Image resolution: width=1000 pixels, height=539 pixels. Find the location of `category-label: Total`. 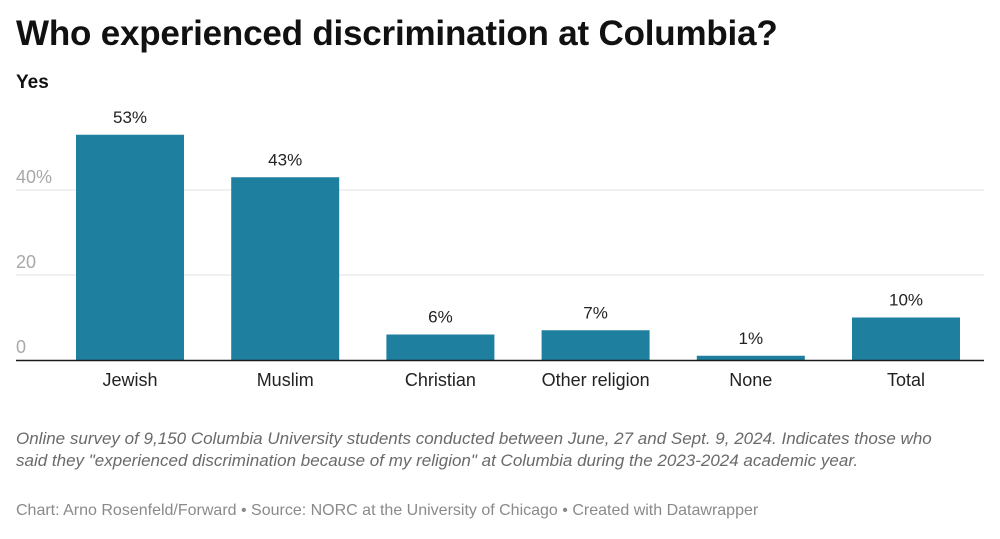

category-label: Total is located at coordinates (906, 380).